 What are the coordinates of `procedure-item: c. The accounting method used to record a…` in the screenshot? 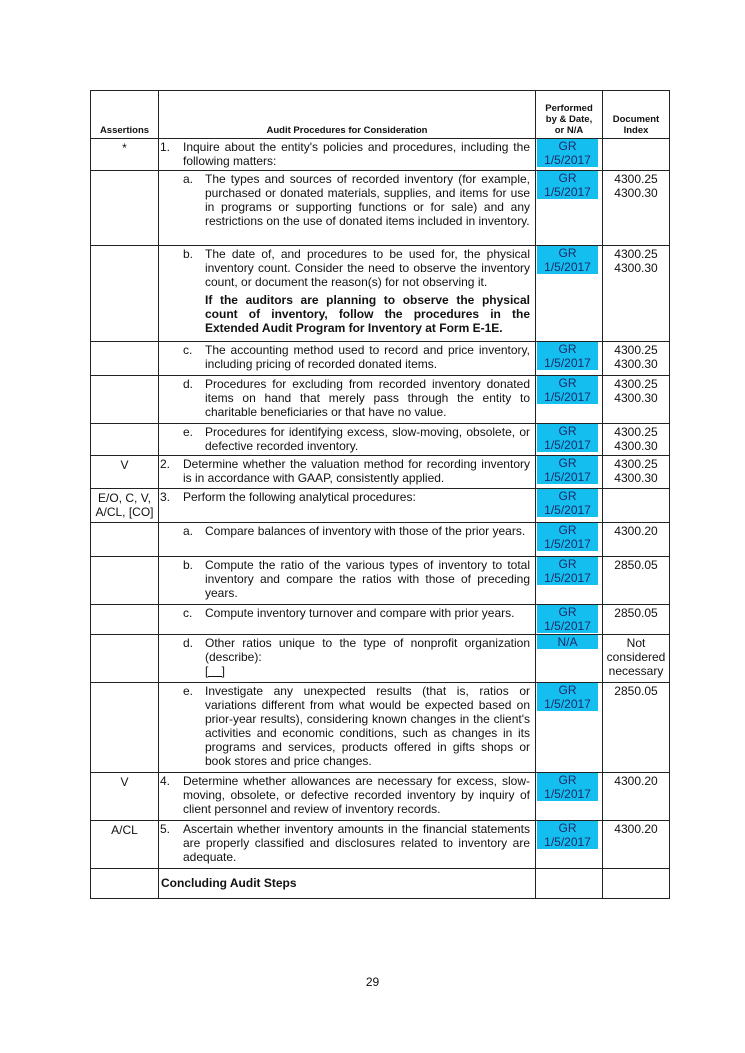 It's located at (344, 357).